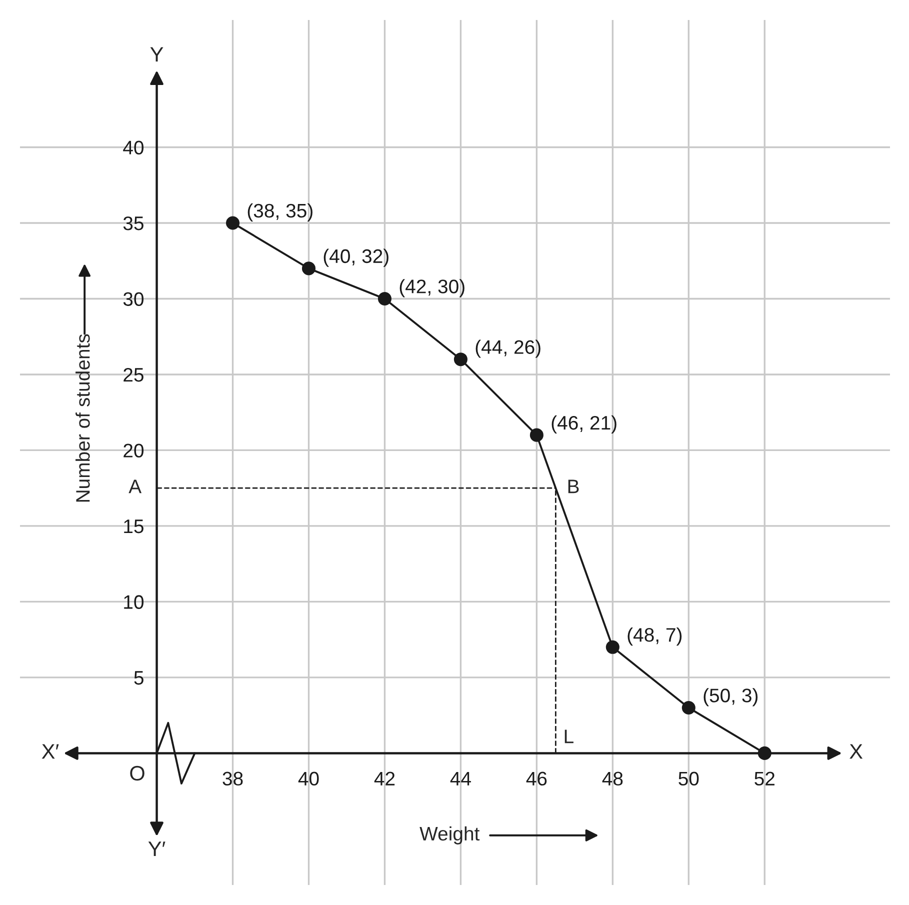  What do you see at coordinates (50, 751) in the screenshot?
I see `annotation: X′` at bounding box center [50, 751].